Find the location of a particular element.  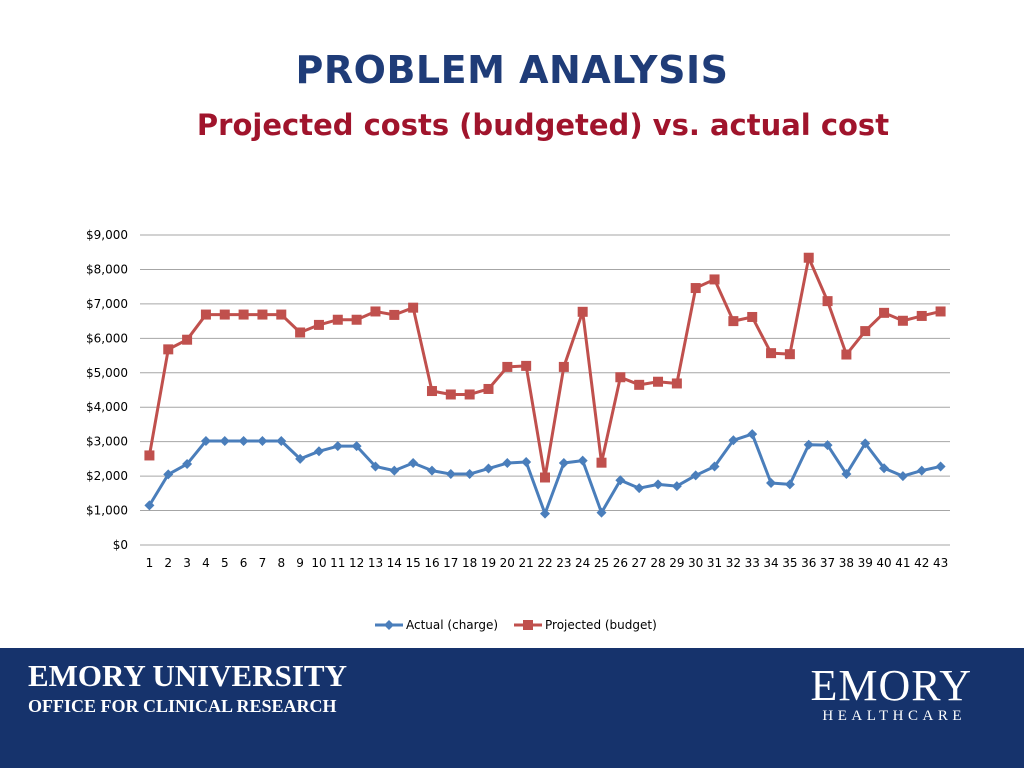

x-tick-label: 33 is located at coordinates (752, 563).